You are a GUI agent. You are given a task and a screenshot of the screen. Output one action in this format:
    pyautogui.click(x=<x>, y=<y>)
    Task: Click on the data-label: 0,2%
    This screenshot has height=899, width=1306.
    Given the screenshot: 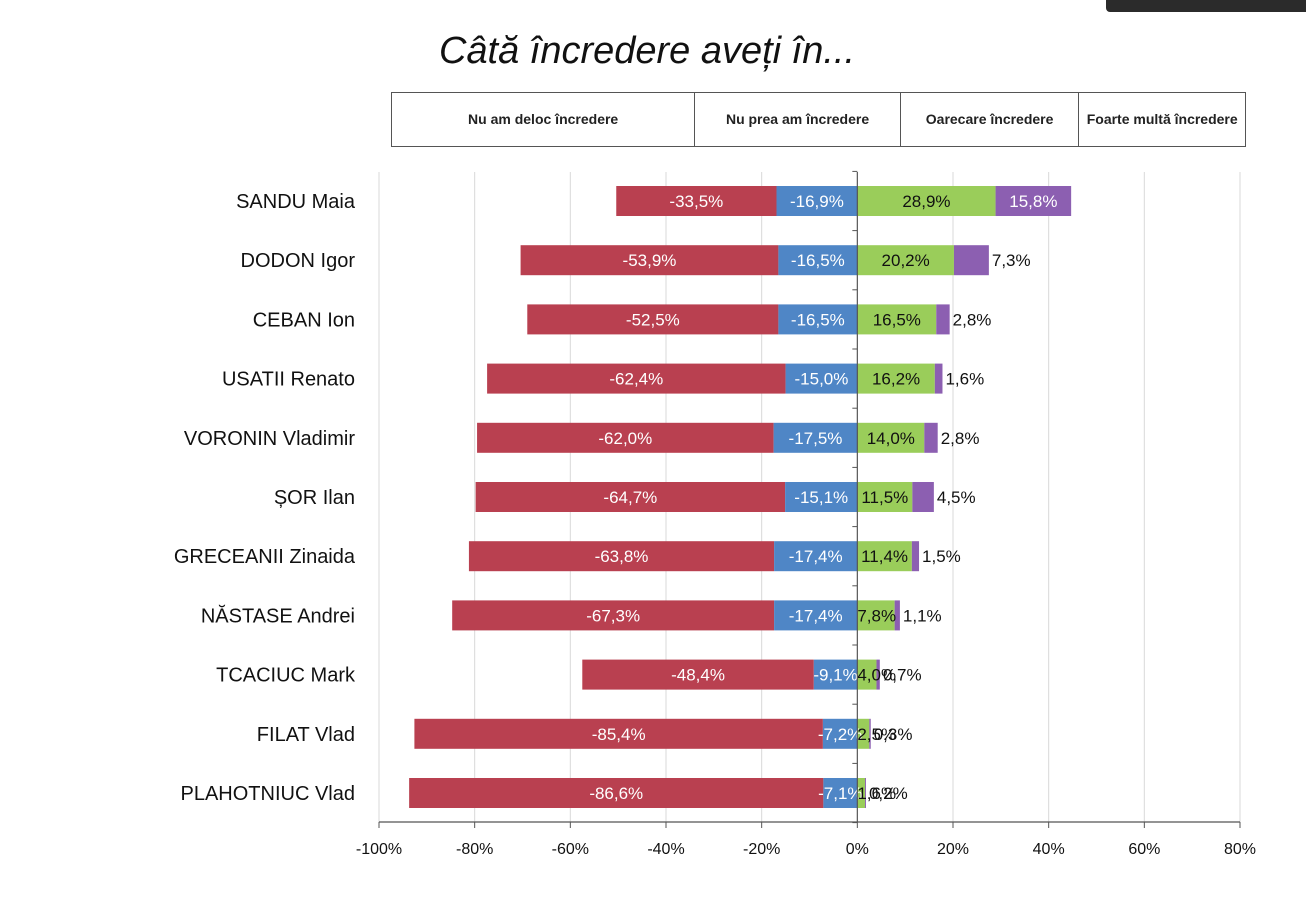 What is the action you would take?
    pyautogui.click(x=888, y=793)
    